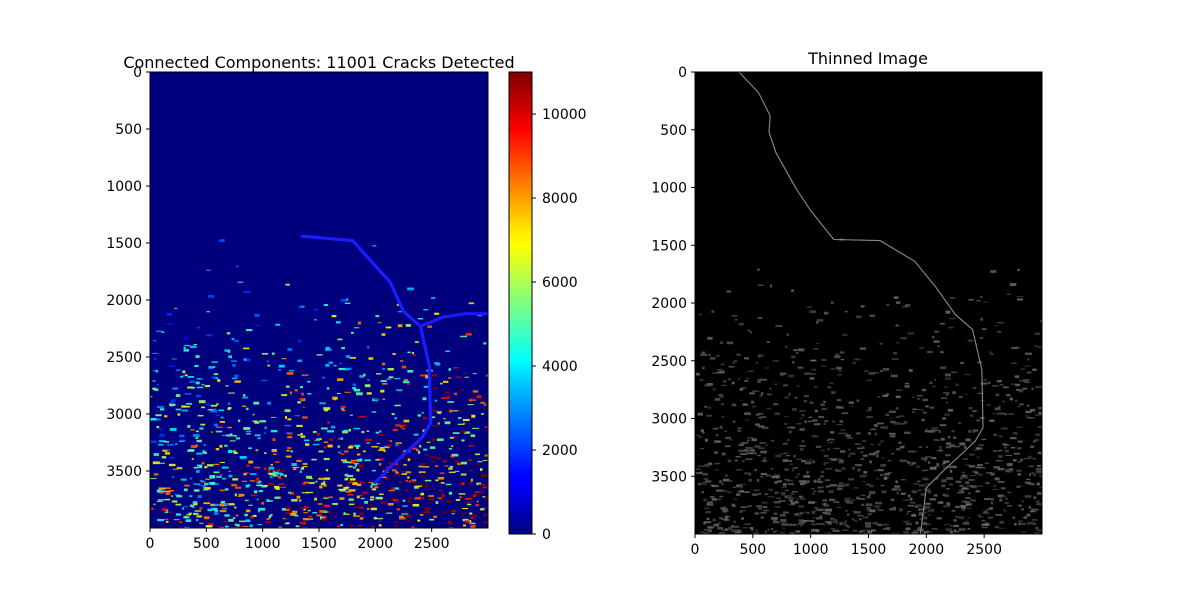 This screenshot has height=600, width=1200. Describe the element at coordinates (376, 544) in the screenshot. I see `left-x-tick-label: 2000` at that location.